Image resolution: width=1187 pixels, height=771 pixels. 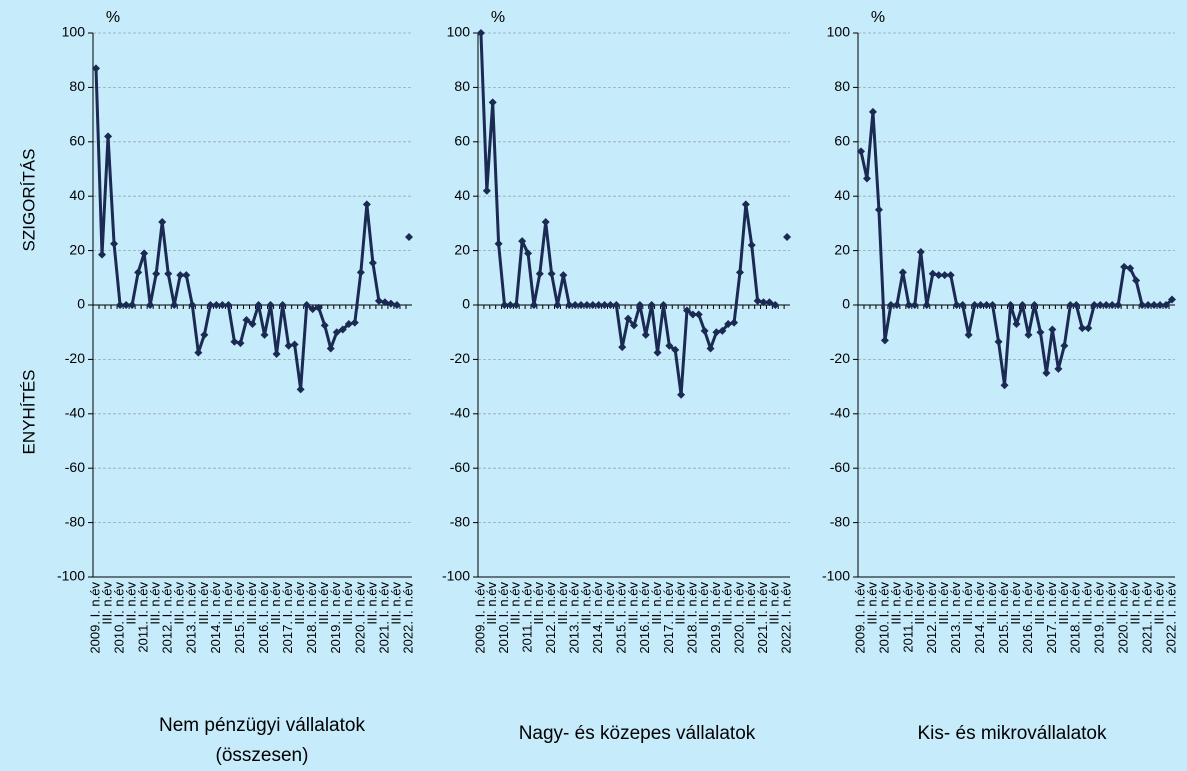 I want to click on x-tick-label: 2017. I. n.év, so click(x=1051, y=618).